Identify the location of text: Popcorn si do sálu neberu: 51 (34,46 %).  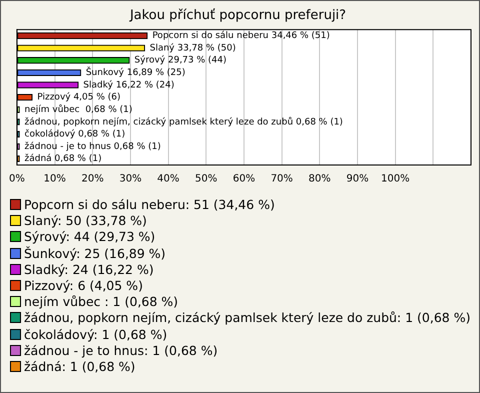
(149, 204).